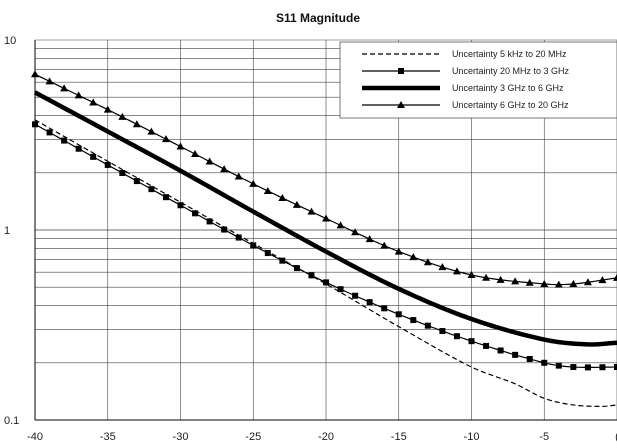  What do you see at coordinates (544, 437) in the screenshot?
I see `x-tick-label: -5` at bounding box center [544, 437].